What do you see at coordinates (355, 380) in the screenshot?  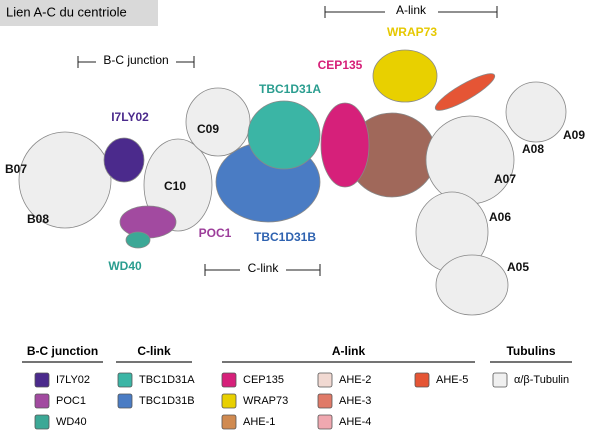 I see `legend-label: AHE-2` at bounding box center [355, 380].